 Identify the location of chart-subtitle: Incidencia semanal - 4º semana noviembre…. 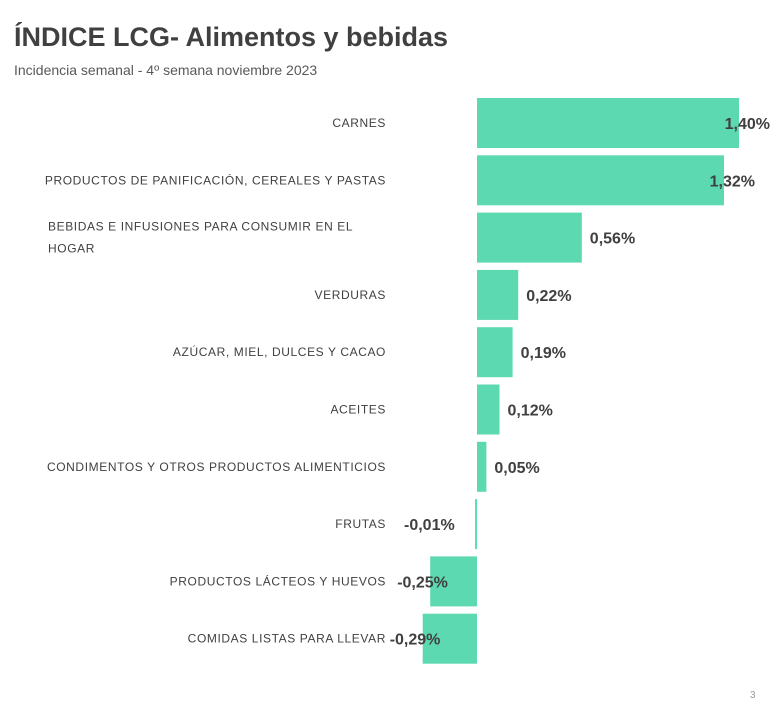
(166, 70).